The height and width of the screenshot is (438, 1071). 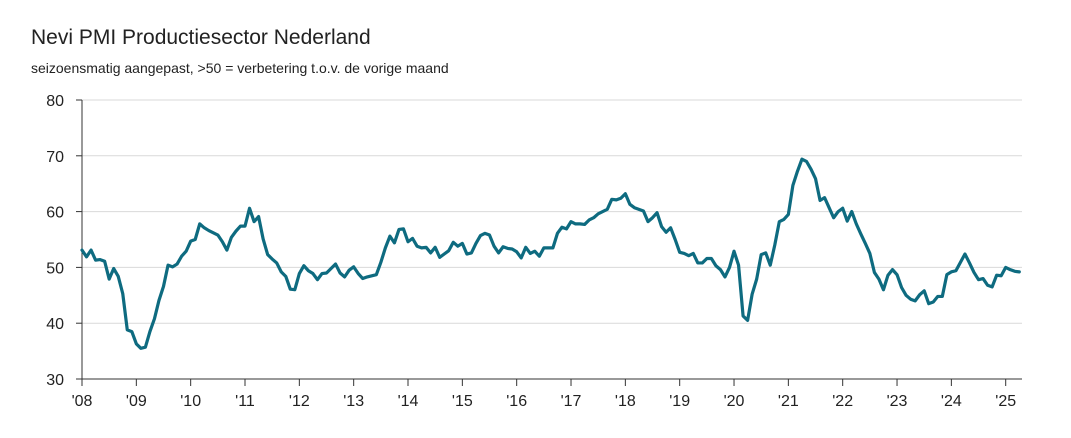 I want to click on y-tick-label: 40, so click(x=55, y=324).